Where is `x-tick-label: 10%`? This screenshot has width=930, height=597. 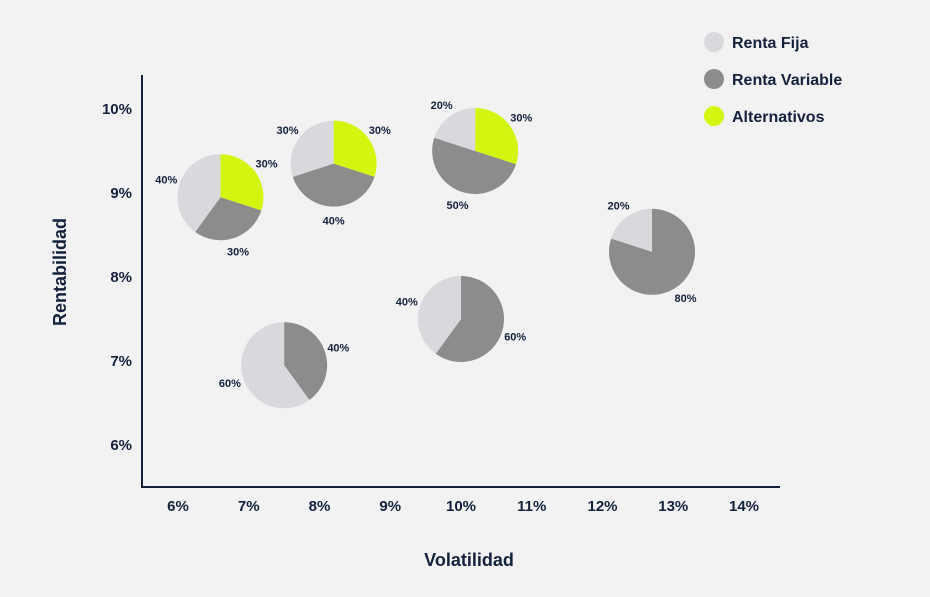
x-tick-label: 10% is located at coordinates (461, 506).